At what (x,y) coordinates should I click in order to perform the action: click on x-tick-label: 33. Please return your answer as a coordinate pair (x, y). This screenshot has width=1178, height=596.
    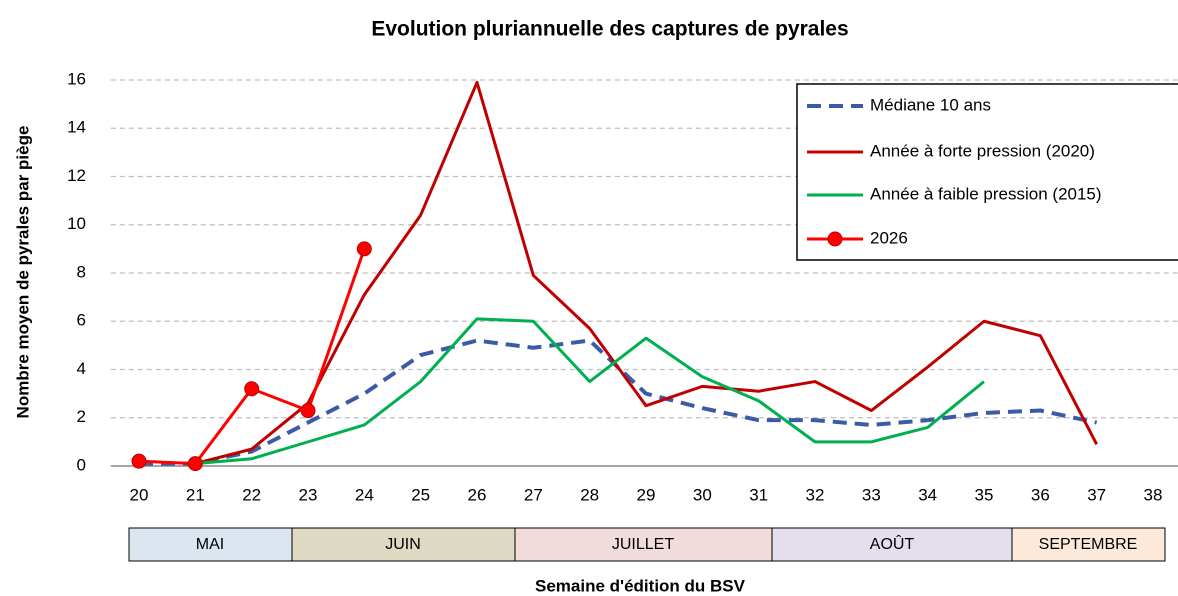
    Looking at the image, I should click on (871, 494).